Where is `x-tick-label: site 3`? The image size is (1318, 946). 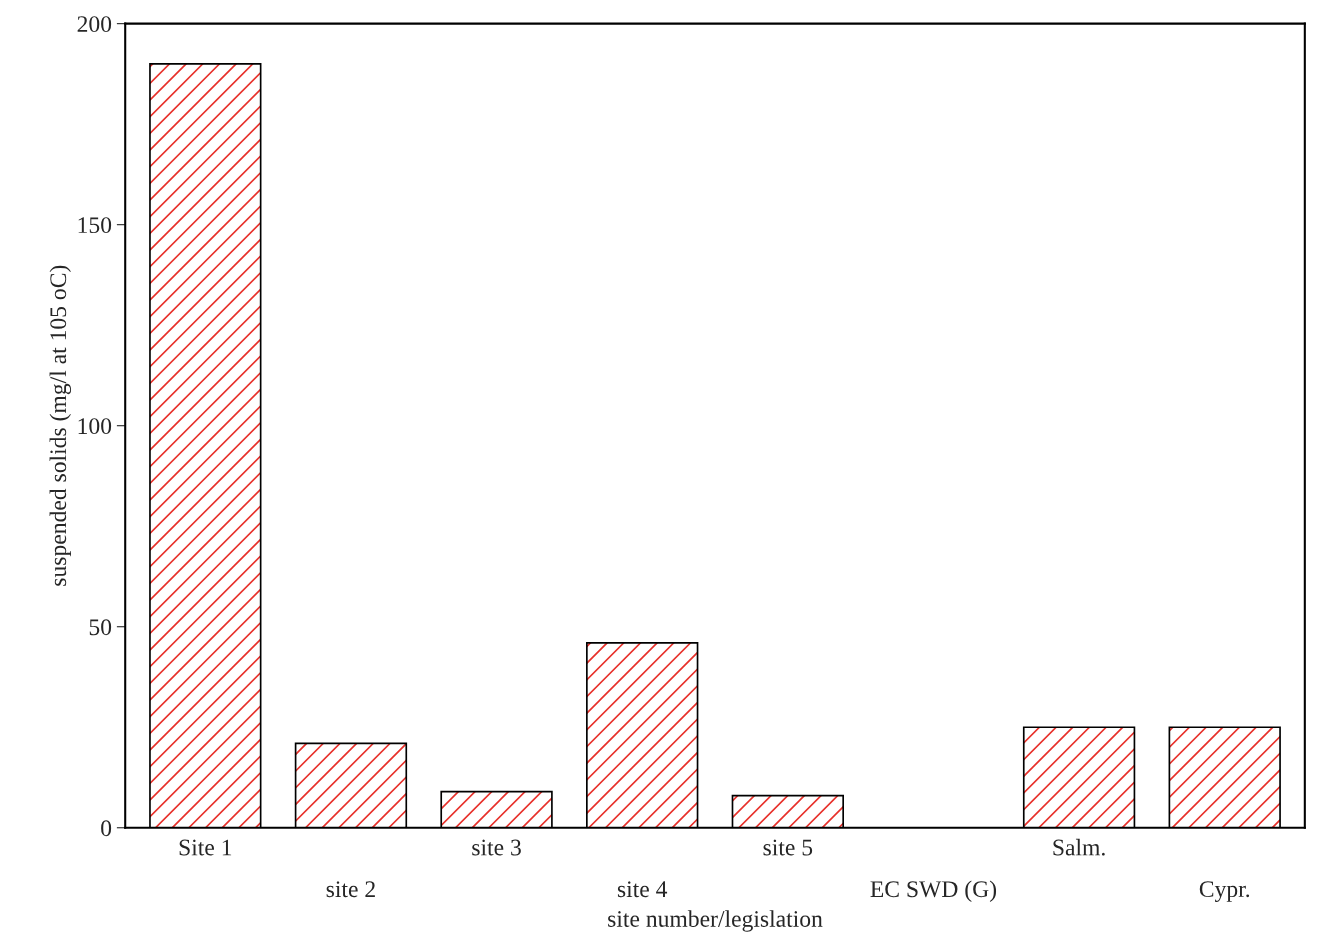
x-tick-label: site 3 is located at coordinates (496, 847).